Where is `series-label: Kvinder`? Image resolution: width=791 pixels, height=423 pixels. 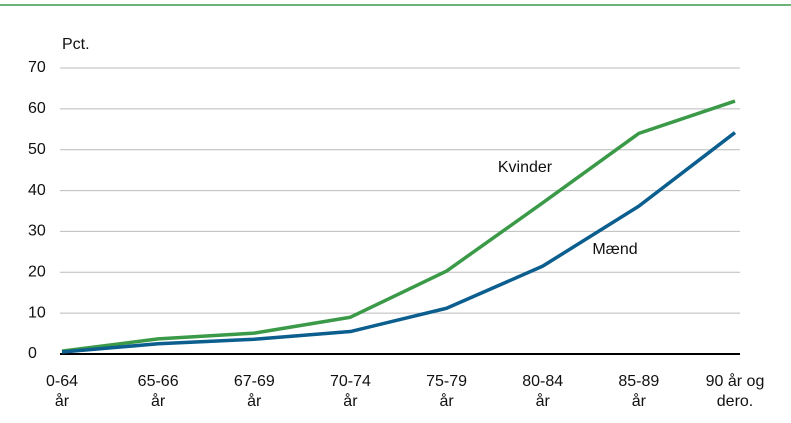 series-label: Kvinder is located at coordinates (525, 167).